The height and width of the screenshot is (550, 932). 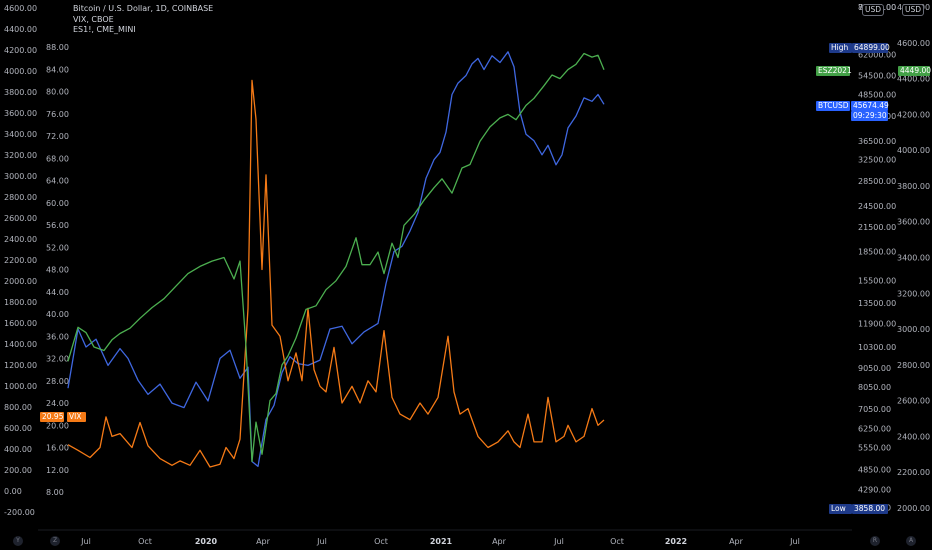 I want to click on high-label-tag-text: High, so click(x=839, y=47).